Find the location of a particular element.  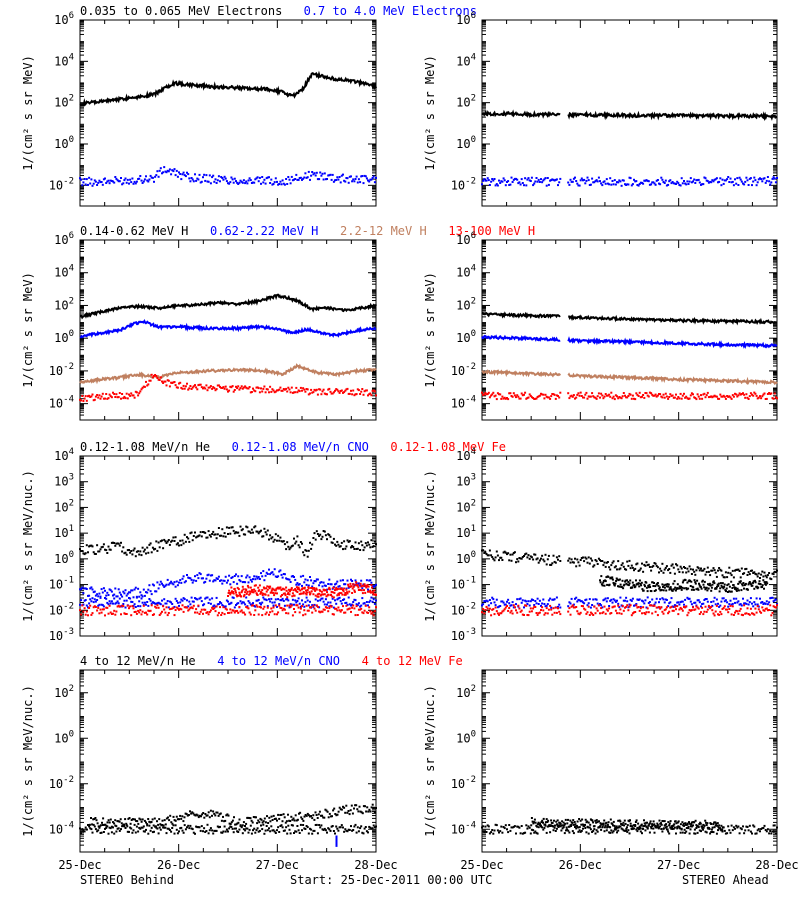

panel-frame is located at coordinates (629, 546).